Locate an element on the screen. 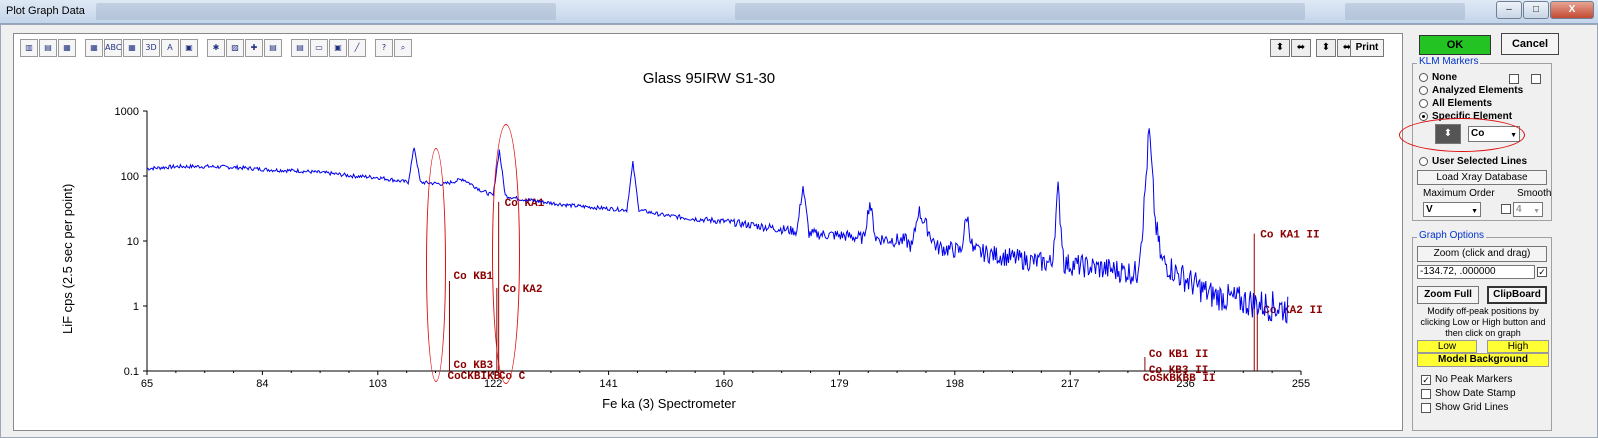 The width and height of the screenshot is (1598, 438). zoom-nav-group: ⬍ ⬌ is located at coordinates (1290, 48).